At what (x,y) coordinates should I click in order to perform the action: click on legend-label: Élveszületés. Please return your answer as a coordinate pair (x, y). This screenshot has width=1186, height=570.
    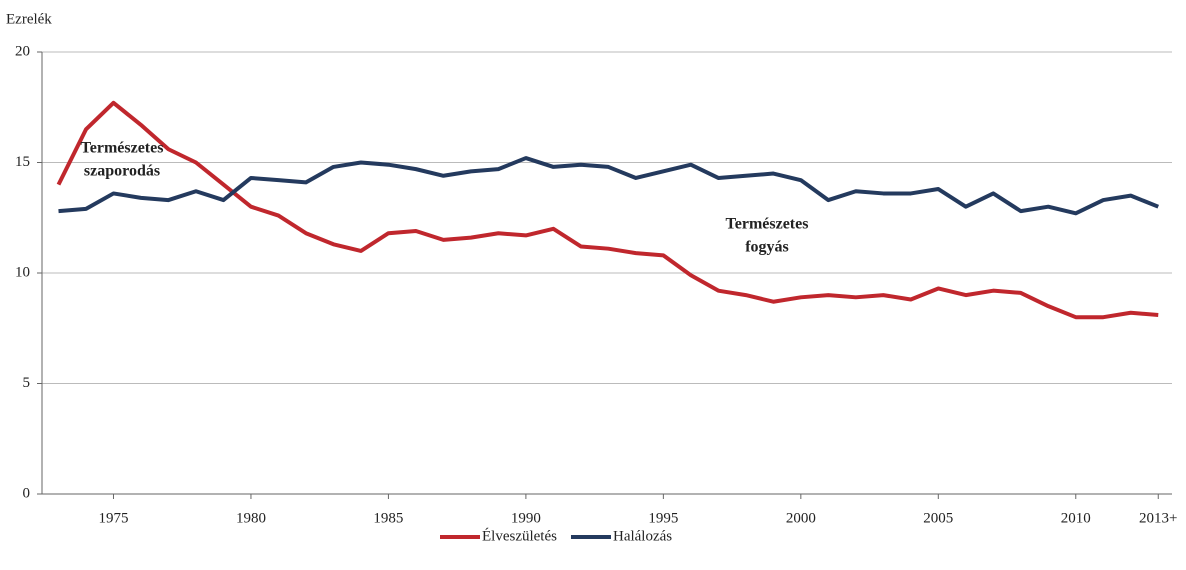
    Looking at the image, I should click on (519, 535).